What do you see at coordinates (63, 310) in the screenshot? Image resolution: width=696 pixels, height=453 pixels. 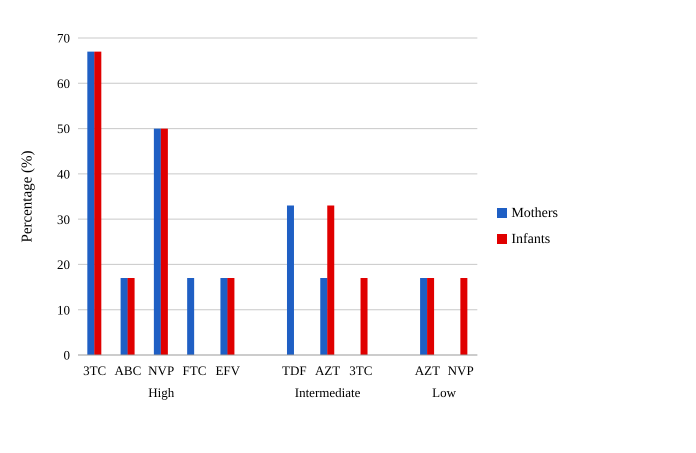 I see `y-tick-label: 10` at bounding box center [63, 310].